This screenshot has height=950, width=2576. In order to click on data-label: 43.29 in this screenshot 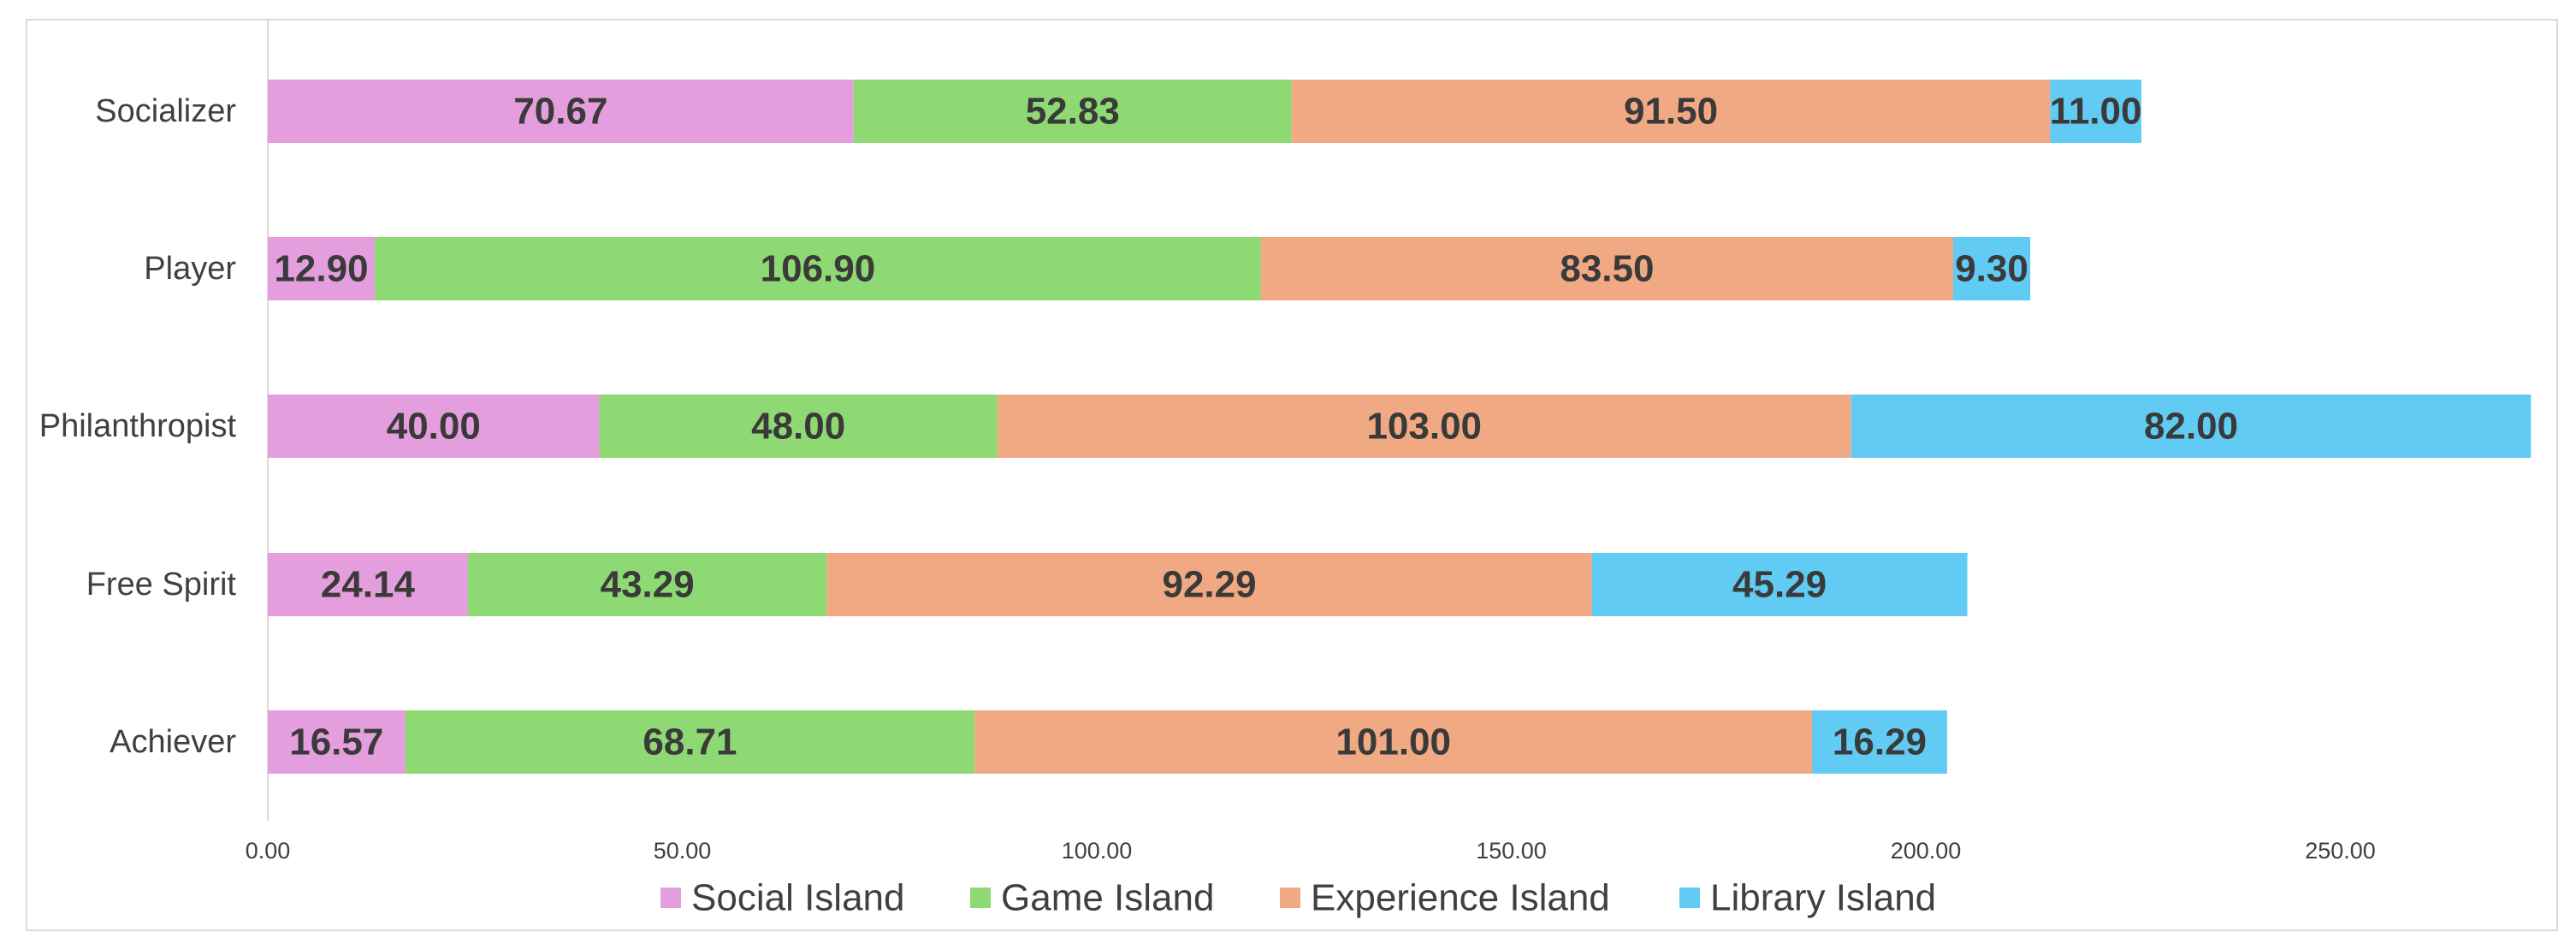, I will do `click(648, 585)`.